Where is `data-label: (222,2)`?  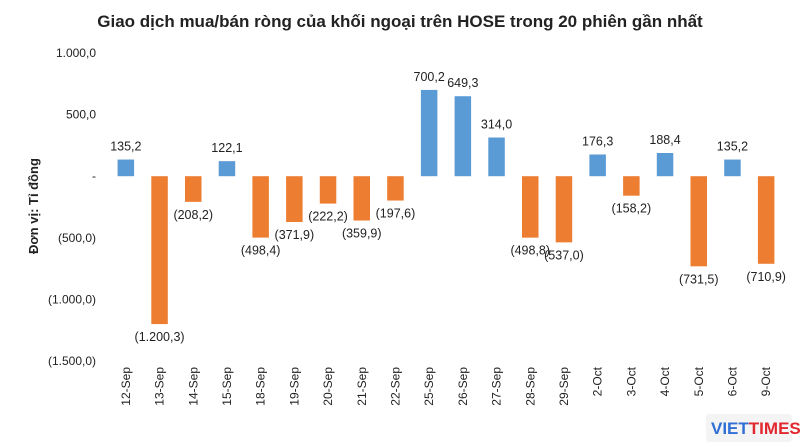
data-label: (222,2) is located at coordinates (328, 217).